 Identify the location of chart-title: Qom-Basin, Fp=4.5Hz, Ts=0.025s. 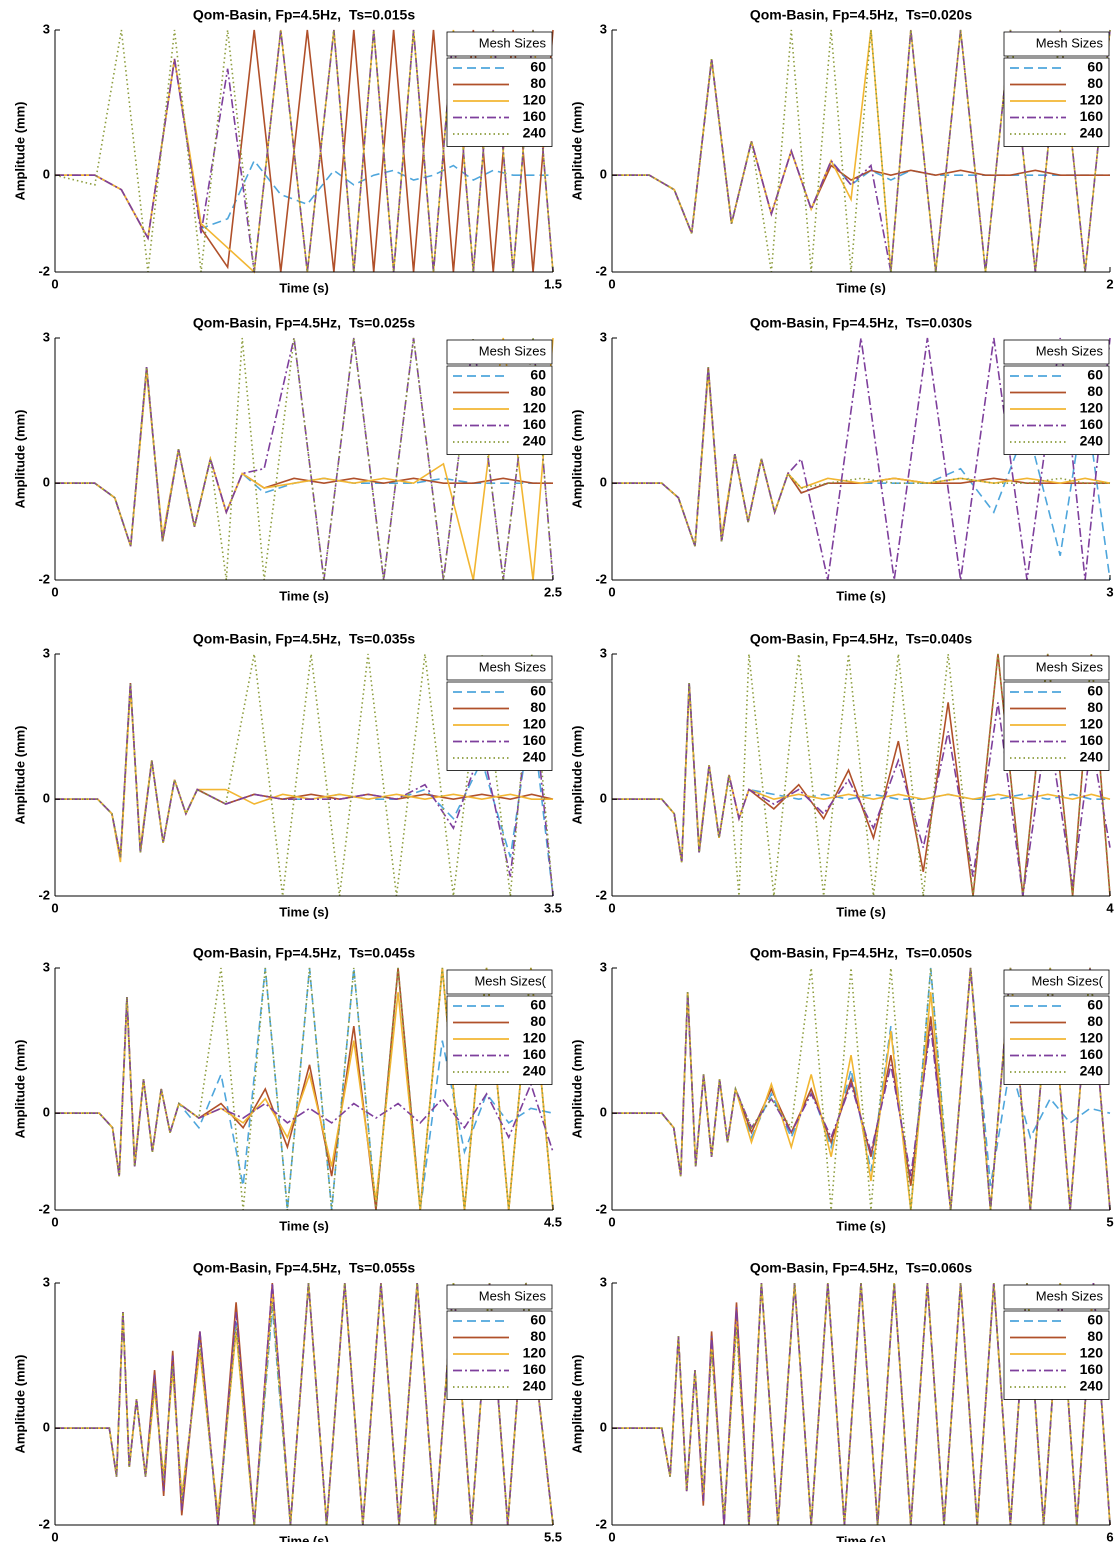
(304, 323).